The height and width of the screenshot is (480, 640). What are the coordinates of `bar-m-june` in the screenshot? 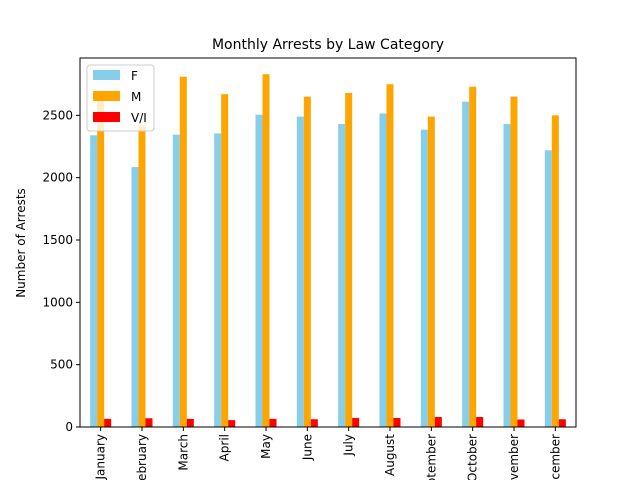 It's located at (307, 262).